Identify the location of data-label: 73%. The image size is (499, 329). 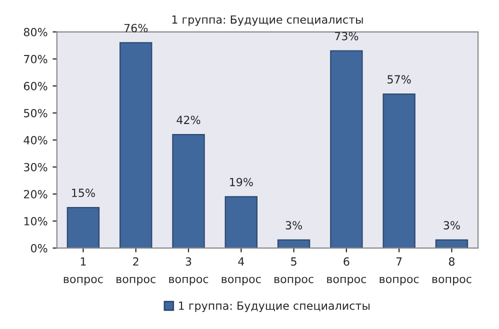
(346, 36).